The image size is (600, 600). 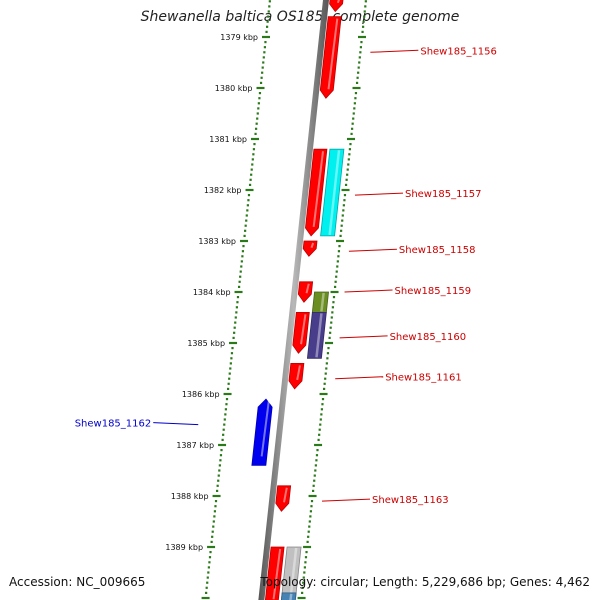 I want to click on gene-label-group: Shew185_1158, so click(x=412, y=250).